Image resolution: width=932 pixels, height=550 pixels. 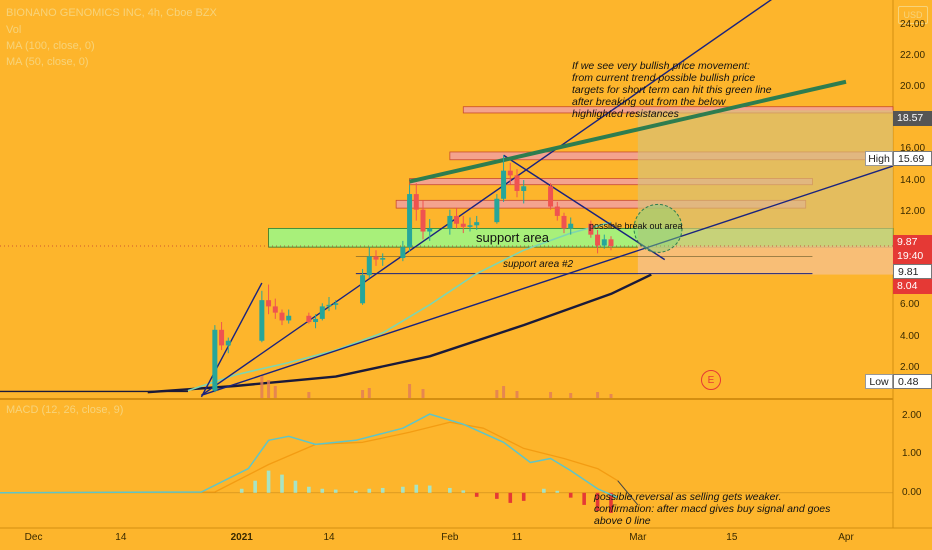 I want to click on time-tick-label: Apr, so click(x=846, y=537).